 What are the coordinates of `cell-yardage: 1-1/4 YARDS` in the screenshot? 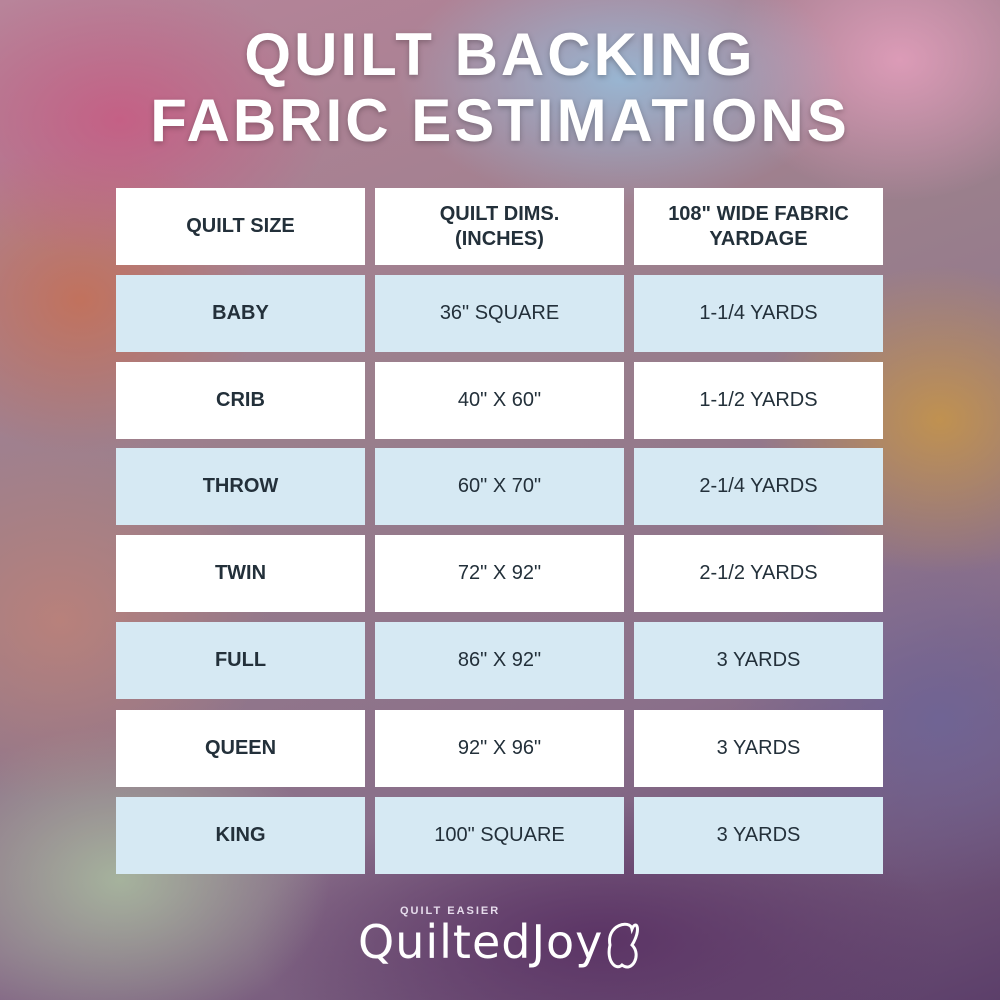 It's located at (758, 313).